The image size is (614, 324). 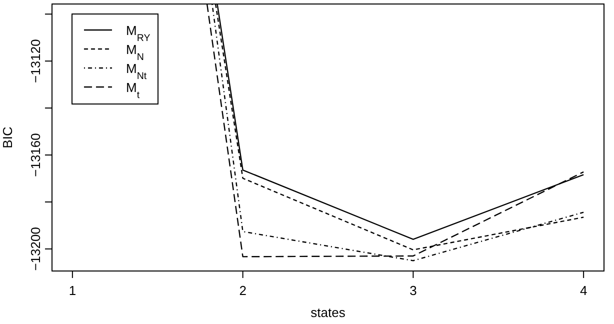 What do you see at coordinates (328, 312) in the screenshot?
I see `x-axis-title: states` at bounding box center [328, 312].